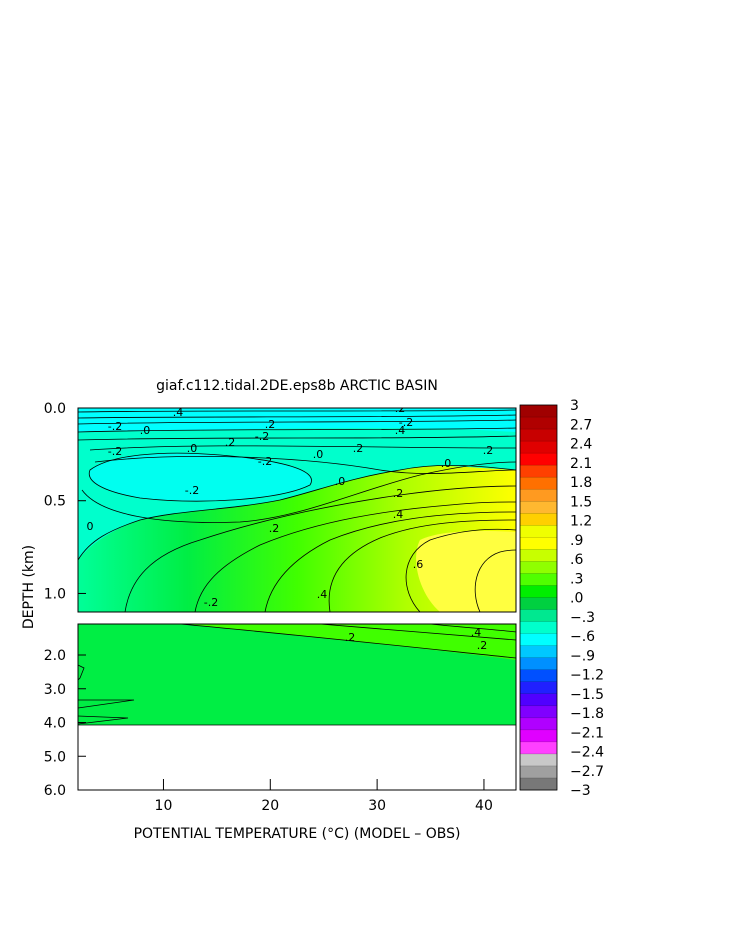 The height and width of the screenshot is (945, 733). I want to click on y-tick-label: 1.0, so click(55, 594).